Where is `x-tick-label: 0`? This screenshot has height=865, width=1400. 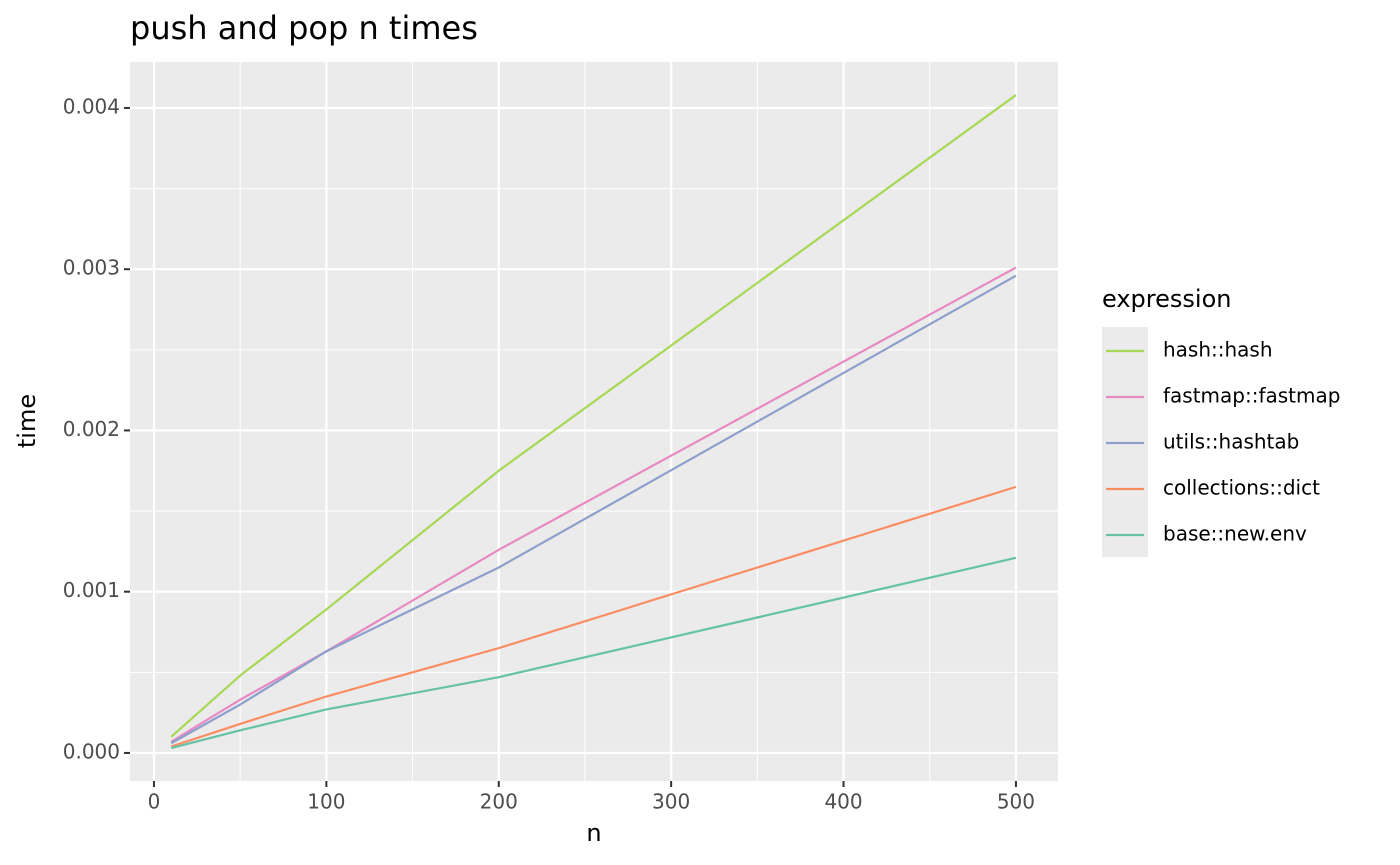
x-tick-label: 0 is located at coordinates (154, 802).